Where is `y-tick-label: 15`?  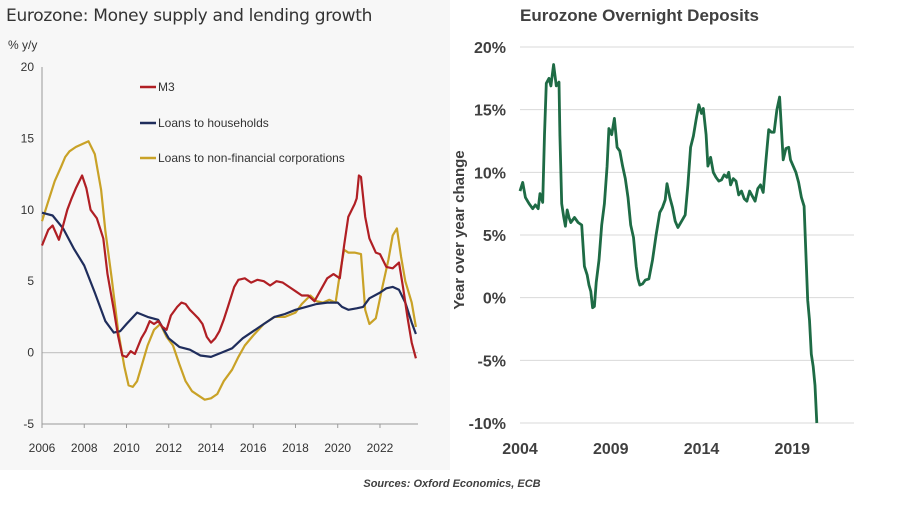
y-tick-label: 15 is located at coordinates (28, 138).